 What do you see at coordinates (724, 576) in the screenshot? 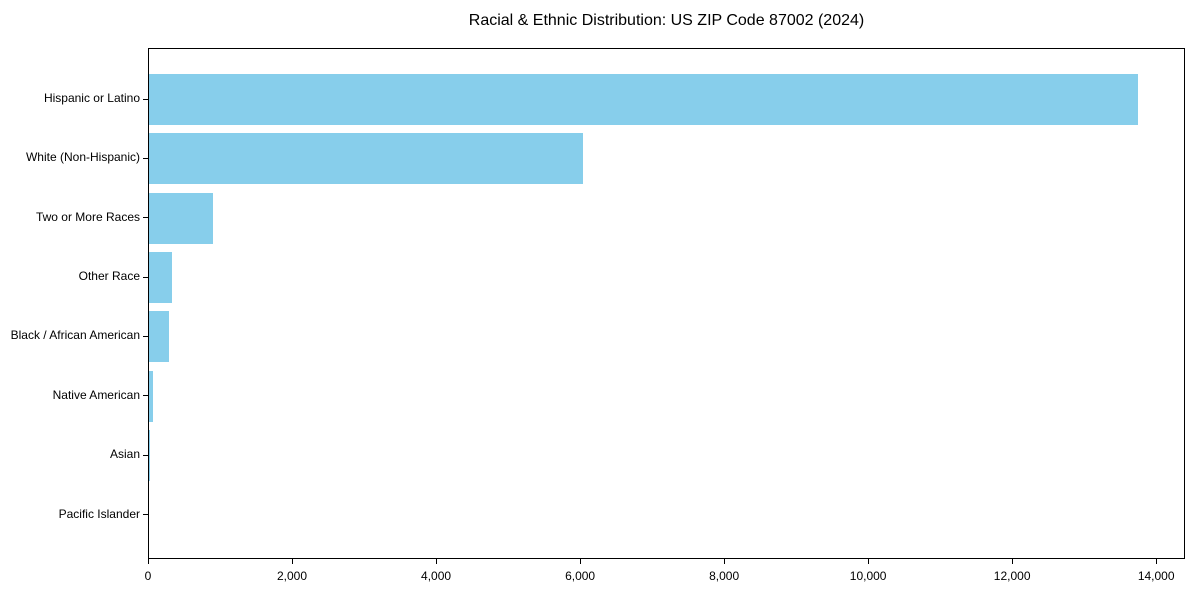
I see `x-tick-label-8-000: 8,000` at bounding box center [724, 576].